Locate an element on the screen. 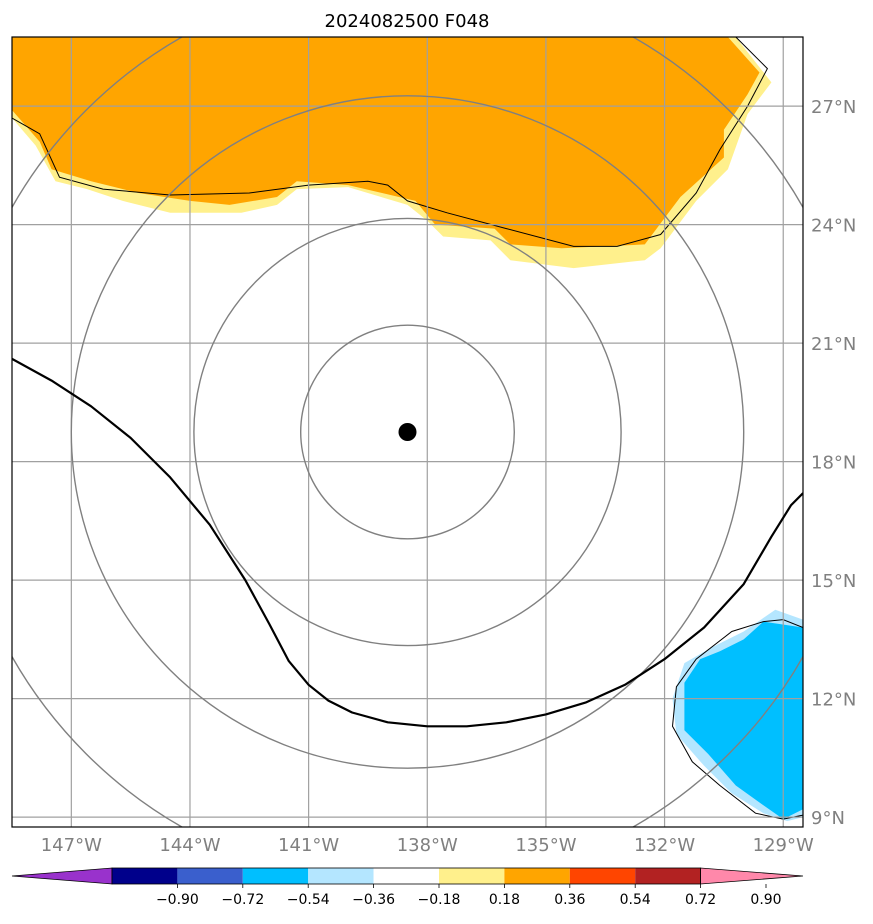 Image resolution: width=873 pixels, height=924 pixels. colorbar-frame is located at coordinates (406, 876).